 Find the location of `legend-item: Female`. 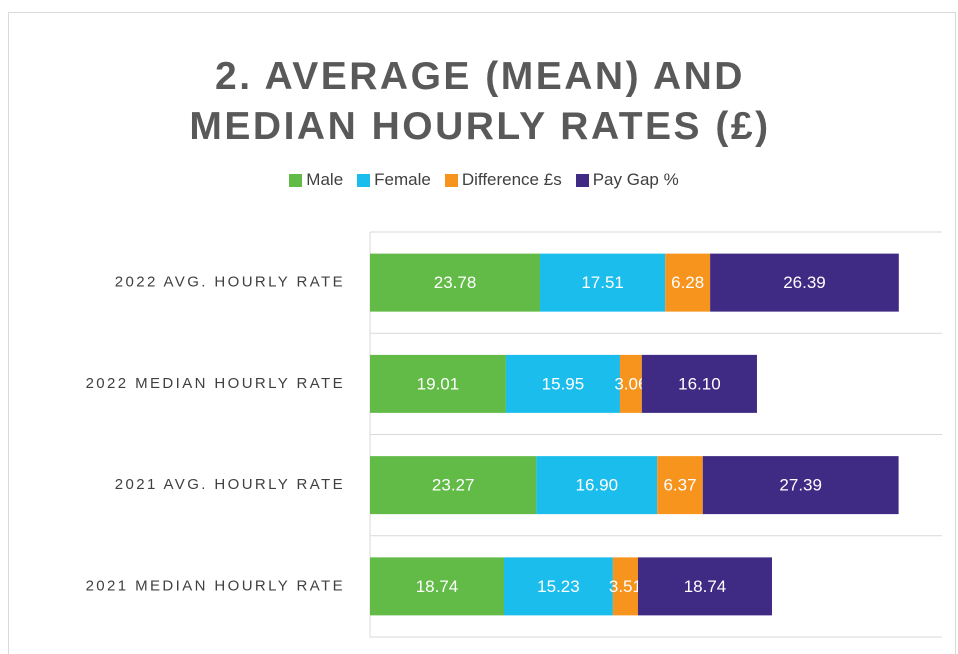

legend-item: Female is located at coordinates (394, 180).